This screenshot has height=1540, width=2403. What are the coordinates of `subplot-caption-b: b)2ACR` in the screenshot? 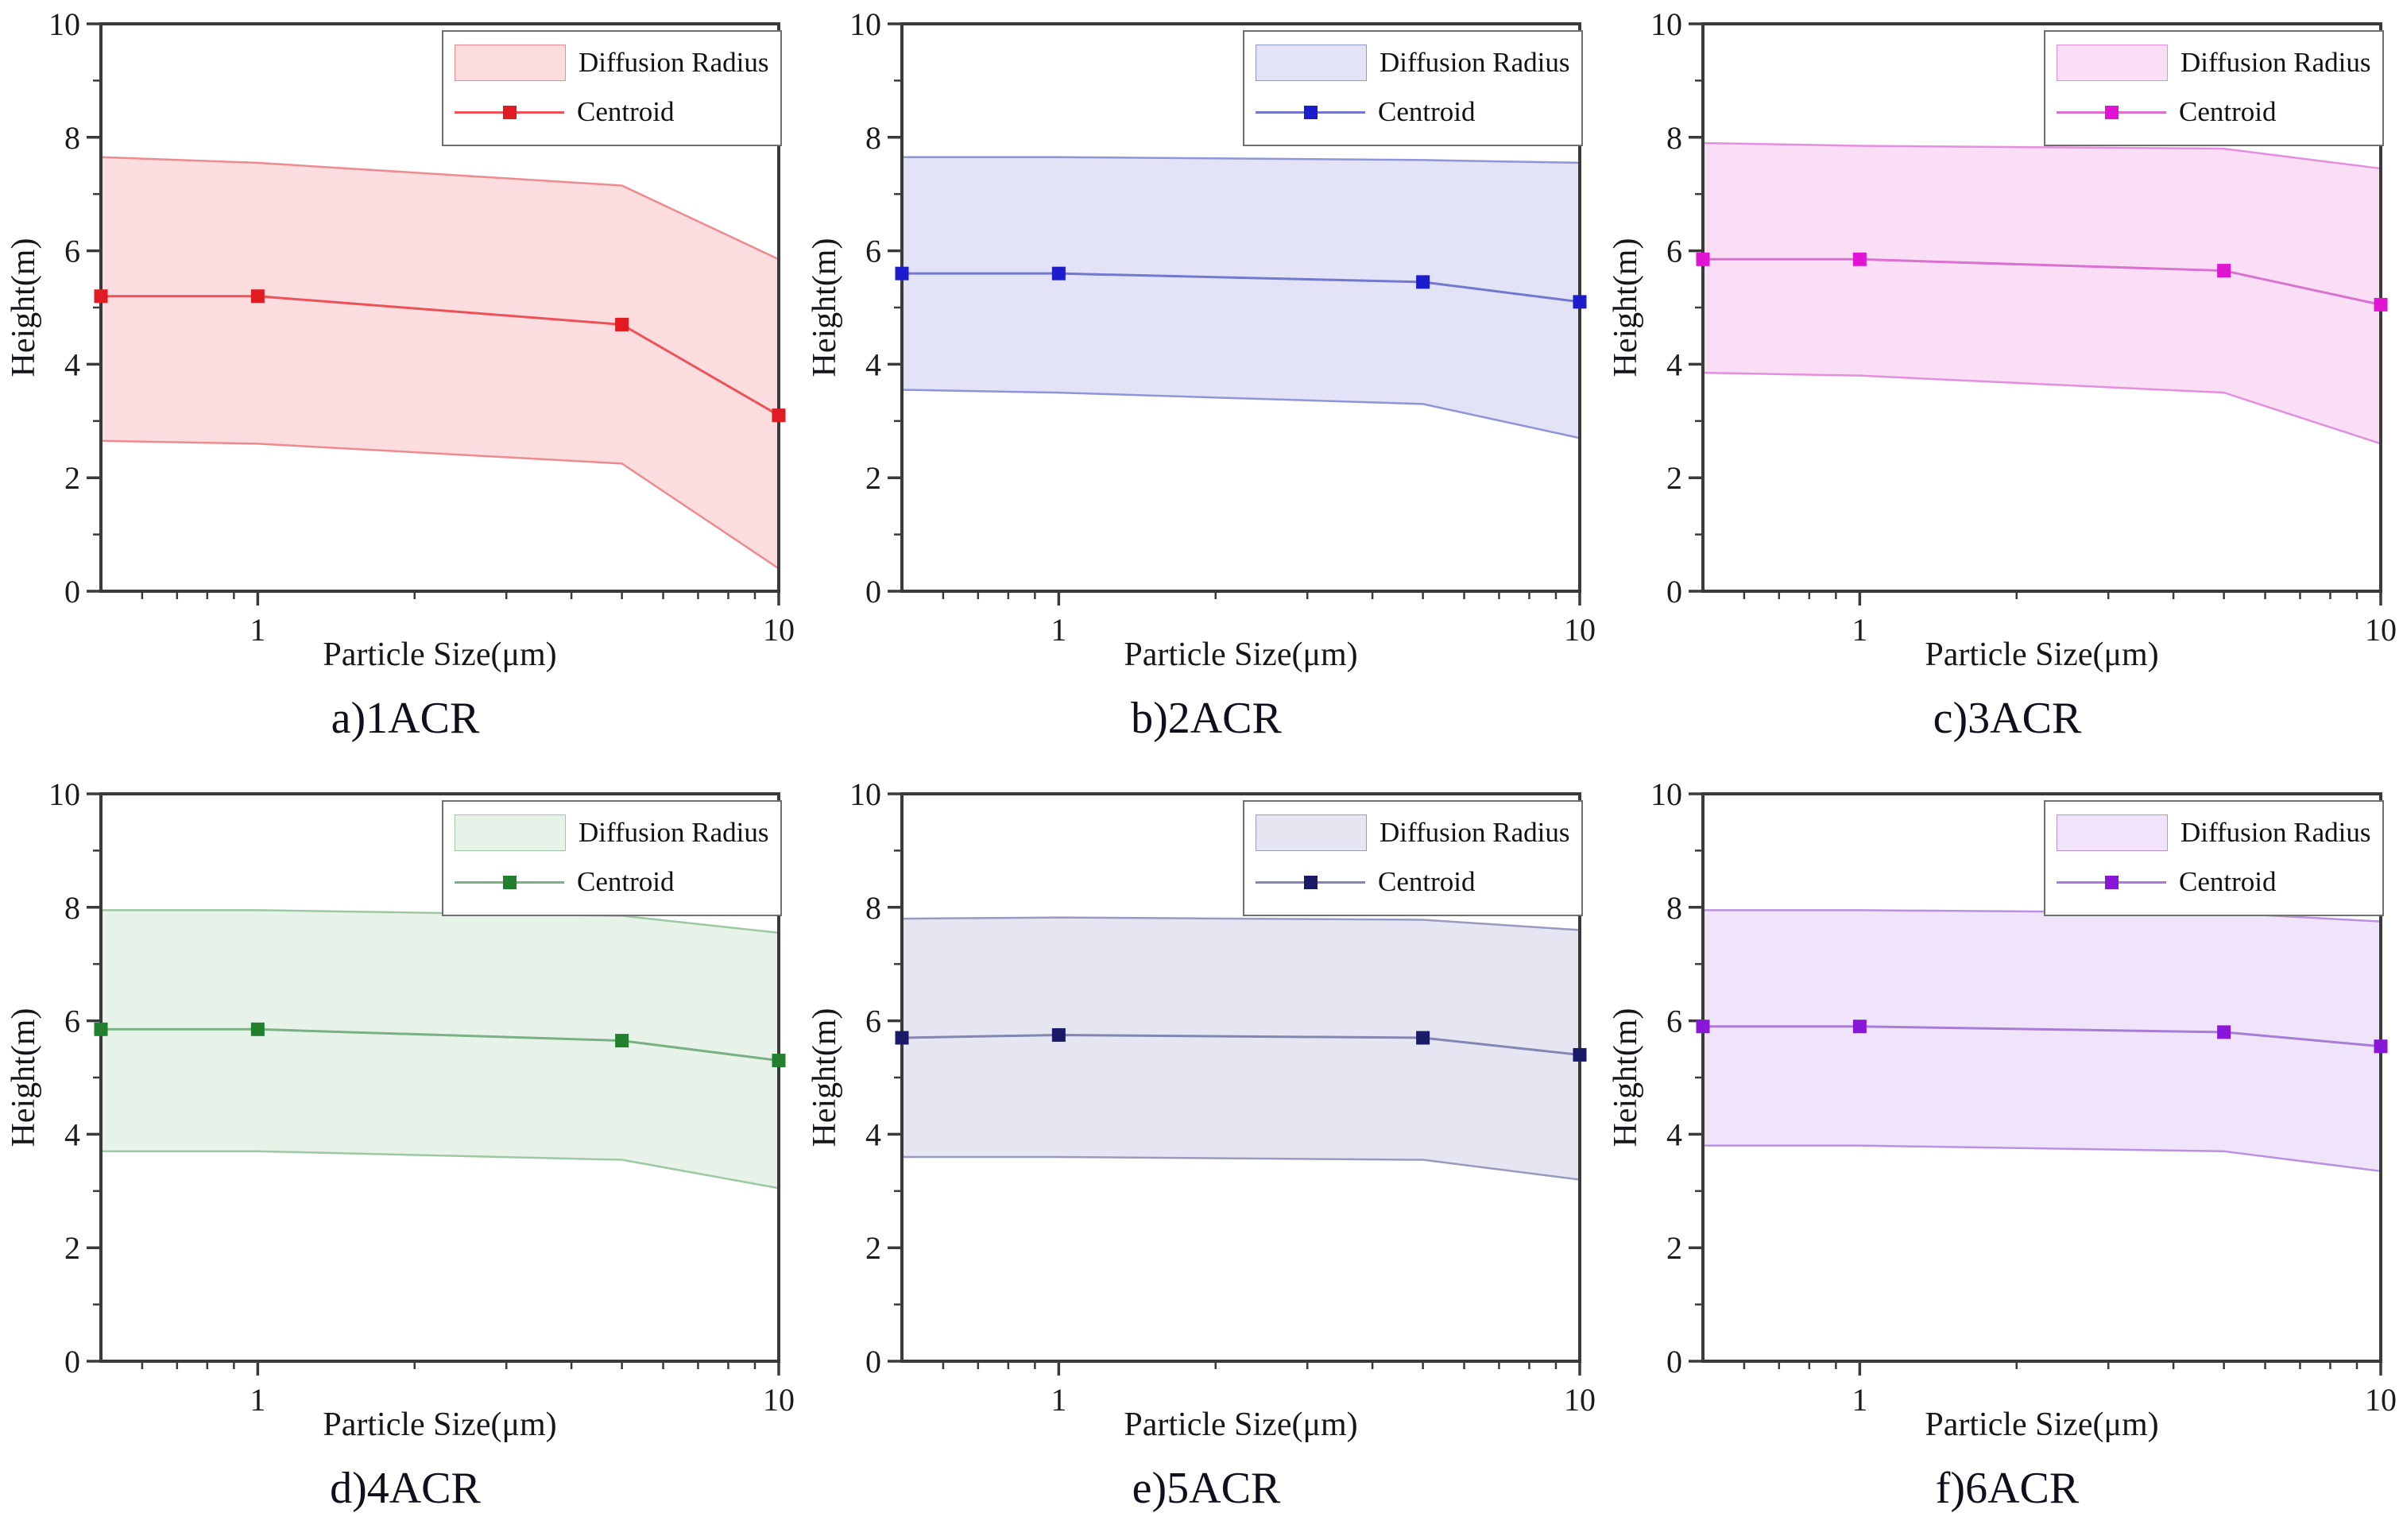 It's located at (1206, 718).